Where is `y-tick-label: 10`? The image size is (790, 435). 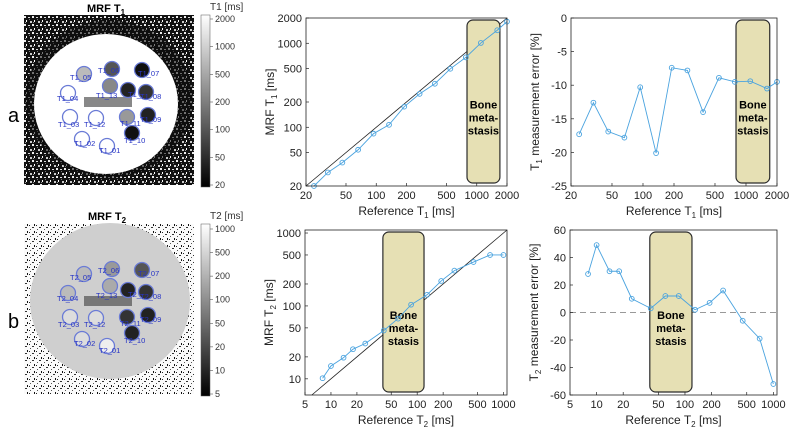
y-tick-label: 10 is located at coordinates (295, 380).